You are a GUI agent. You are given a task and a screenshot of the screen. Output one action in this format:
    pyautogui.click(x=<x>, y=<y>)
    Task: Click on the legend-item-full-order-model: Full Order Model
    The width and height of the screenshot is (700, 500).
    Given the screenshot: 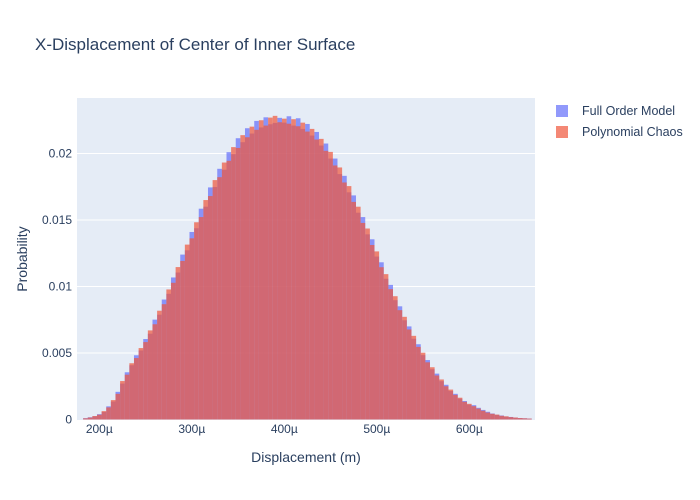 What is the action you would take?
    pyautogui.click(x=619, y=110)
    